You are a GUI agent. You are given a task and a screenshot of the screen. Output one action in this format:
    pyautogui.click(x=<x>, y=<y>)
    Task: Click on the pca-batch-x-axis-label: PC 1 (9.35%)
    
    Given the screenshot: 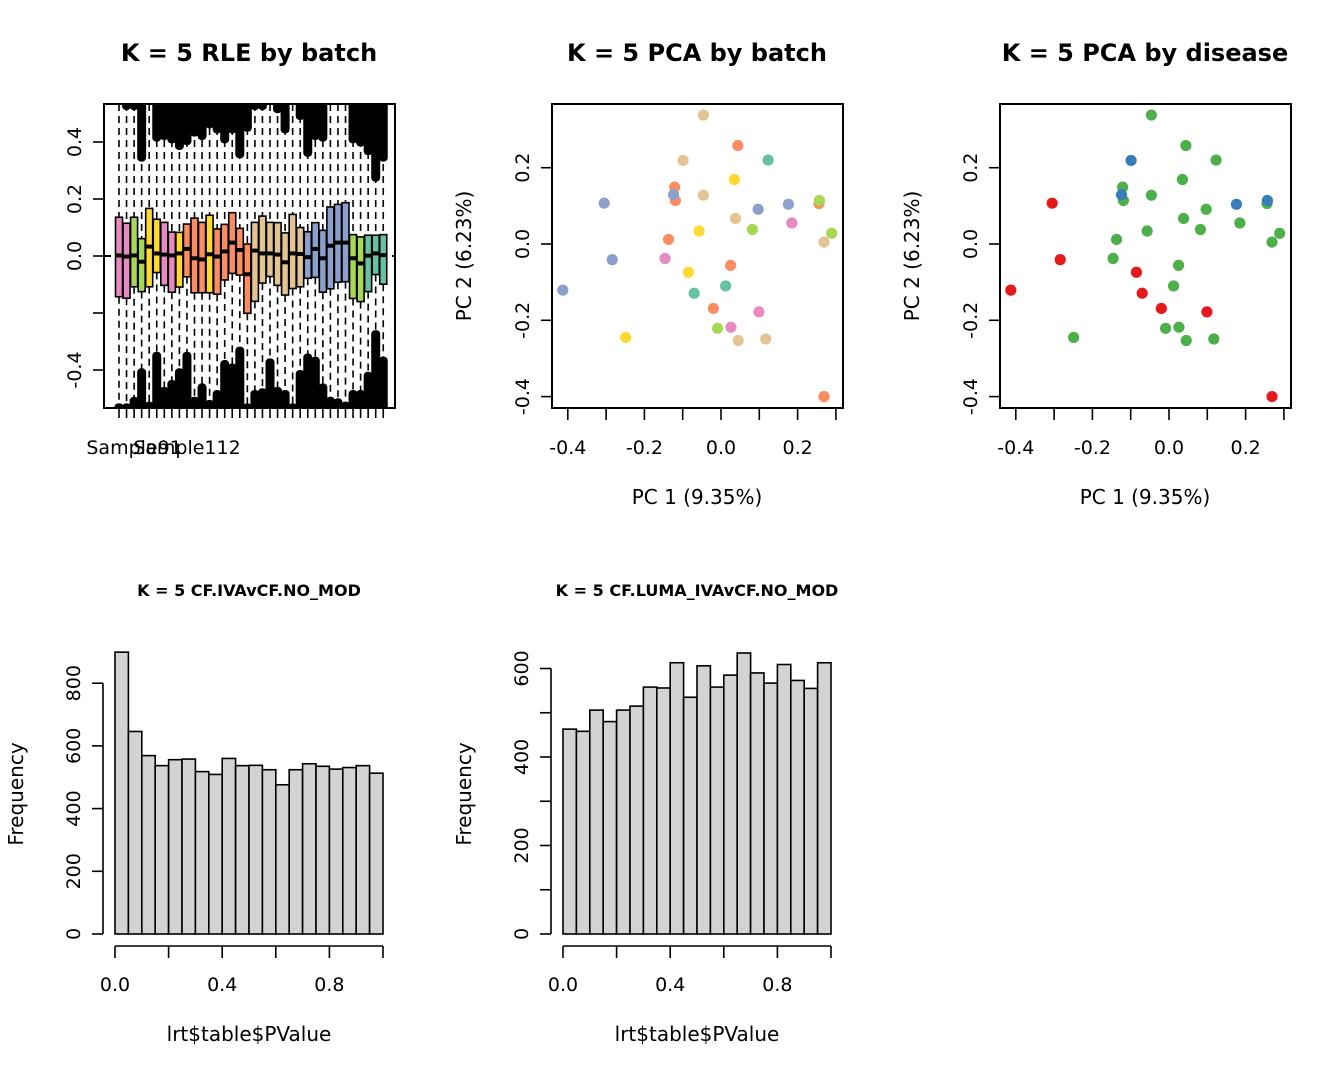 What is the action you would take?
    pyautogui.click(x=697, y=497)
    